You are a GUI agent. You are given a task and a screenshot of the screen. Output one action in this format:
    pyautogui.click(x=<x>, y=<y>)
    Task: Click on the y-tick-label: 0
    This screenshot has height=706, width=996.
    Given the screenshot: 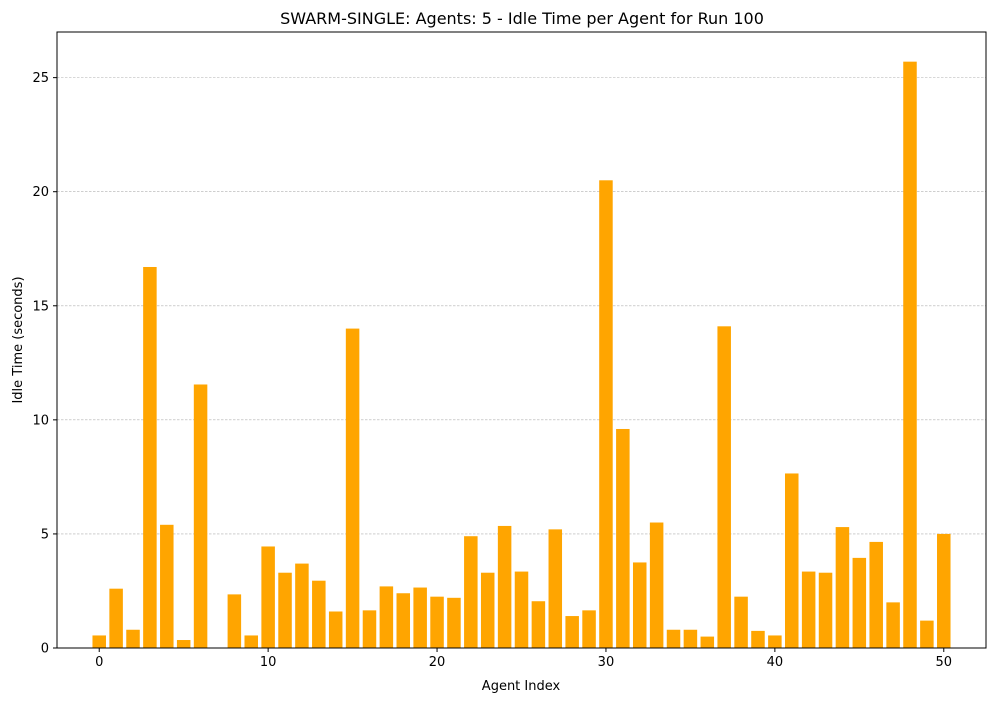 What is the action you would take?
    pyautogui.click(x=45, y=649)
    